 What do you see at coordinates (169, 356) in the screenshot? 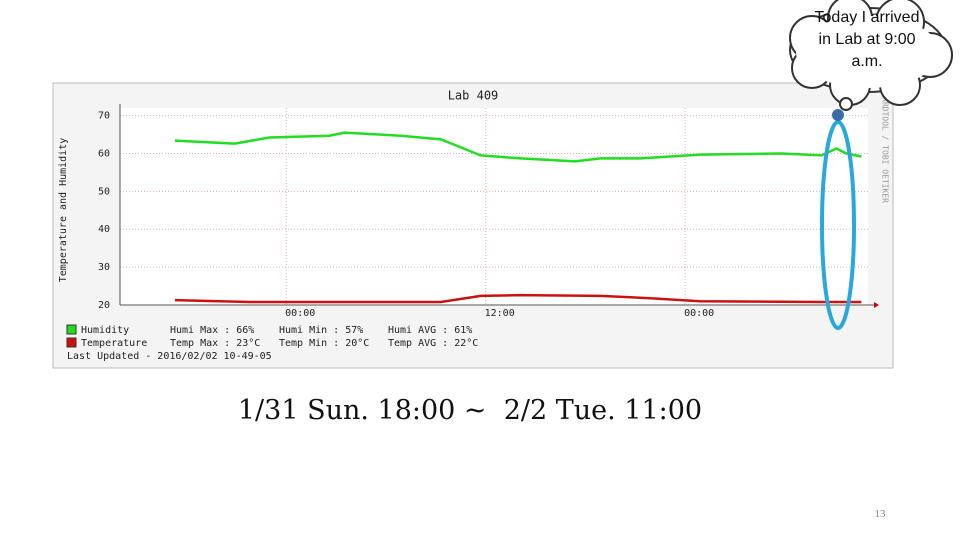
I see `last-update: Last Updated - 2016/02/02 10-49-05` at bounding box center [169, 356].